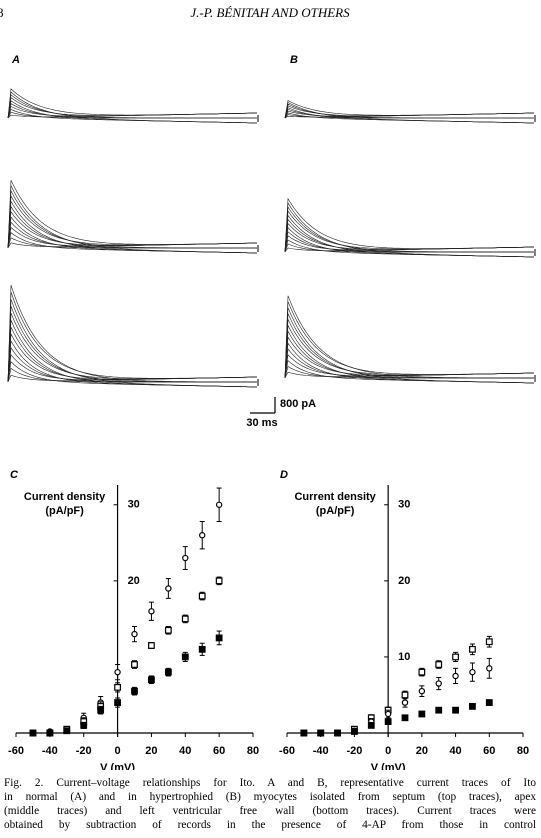 This screenshot has height=838, width=541. I want to click on chart-title: C, so click(14, 475).